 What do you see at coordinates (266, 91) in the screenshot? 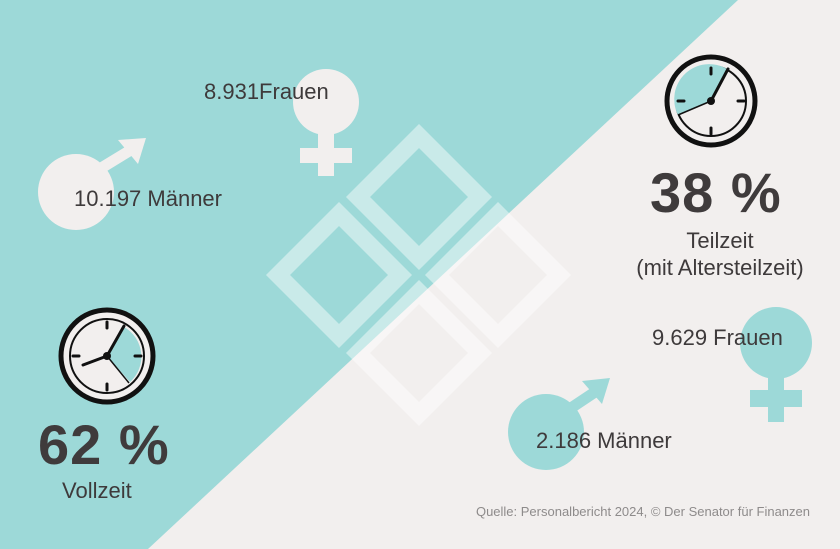
I see `vollzeit-frauen-count: 8.931Frauen` at bounding box center [266, 91].